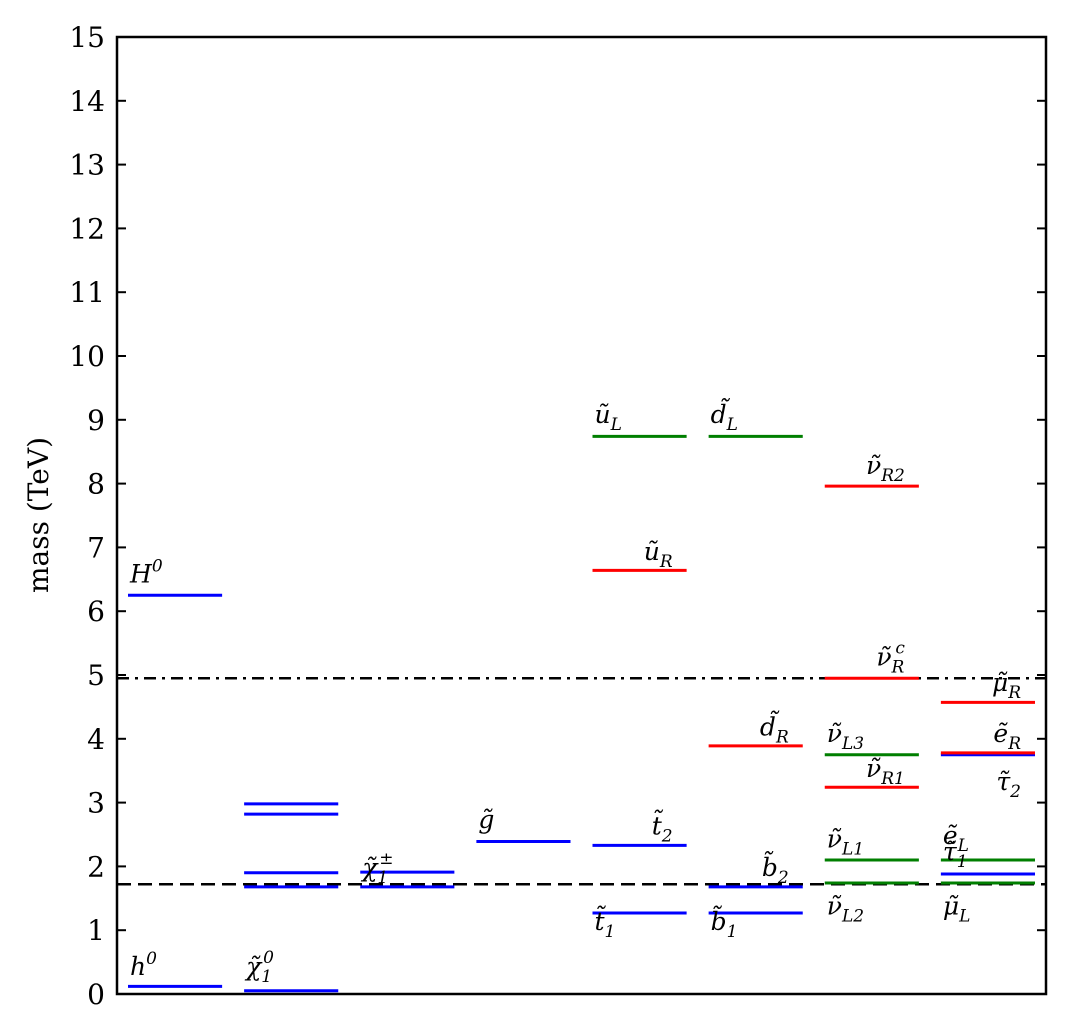  What do you see at coordinates (87, 101) in the screenshot?
I see `y-tick-label: 14` at bounding box center [87, 101].